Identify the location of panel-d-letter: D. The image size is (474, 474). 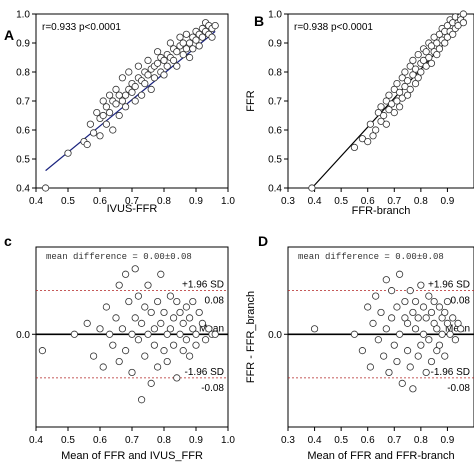
(263, 241).